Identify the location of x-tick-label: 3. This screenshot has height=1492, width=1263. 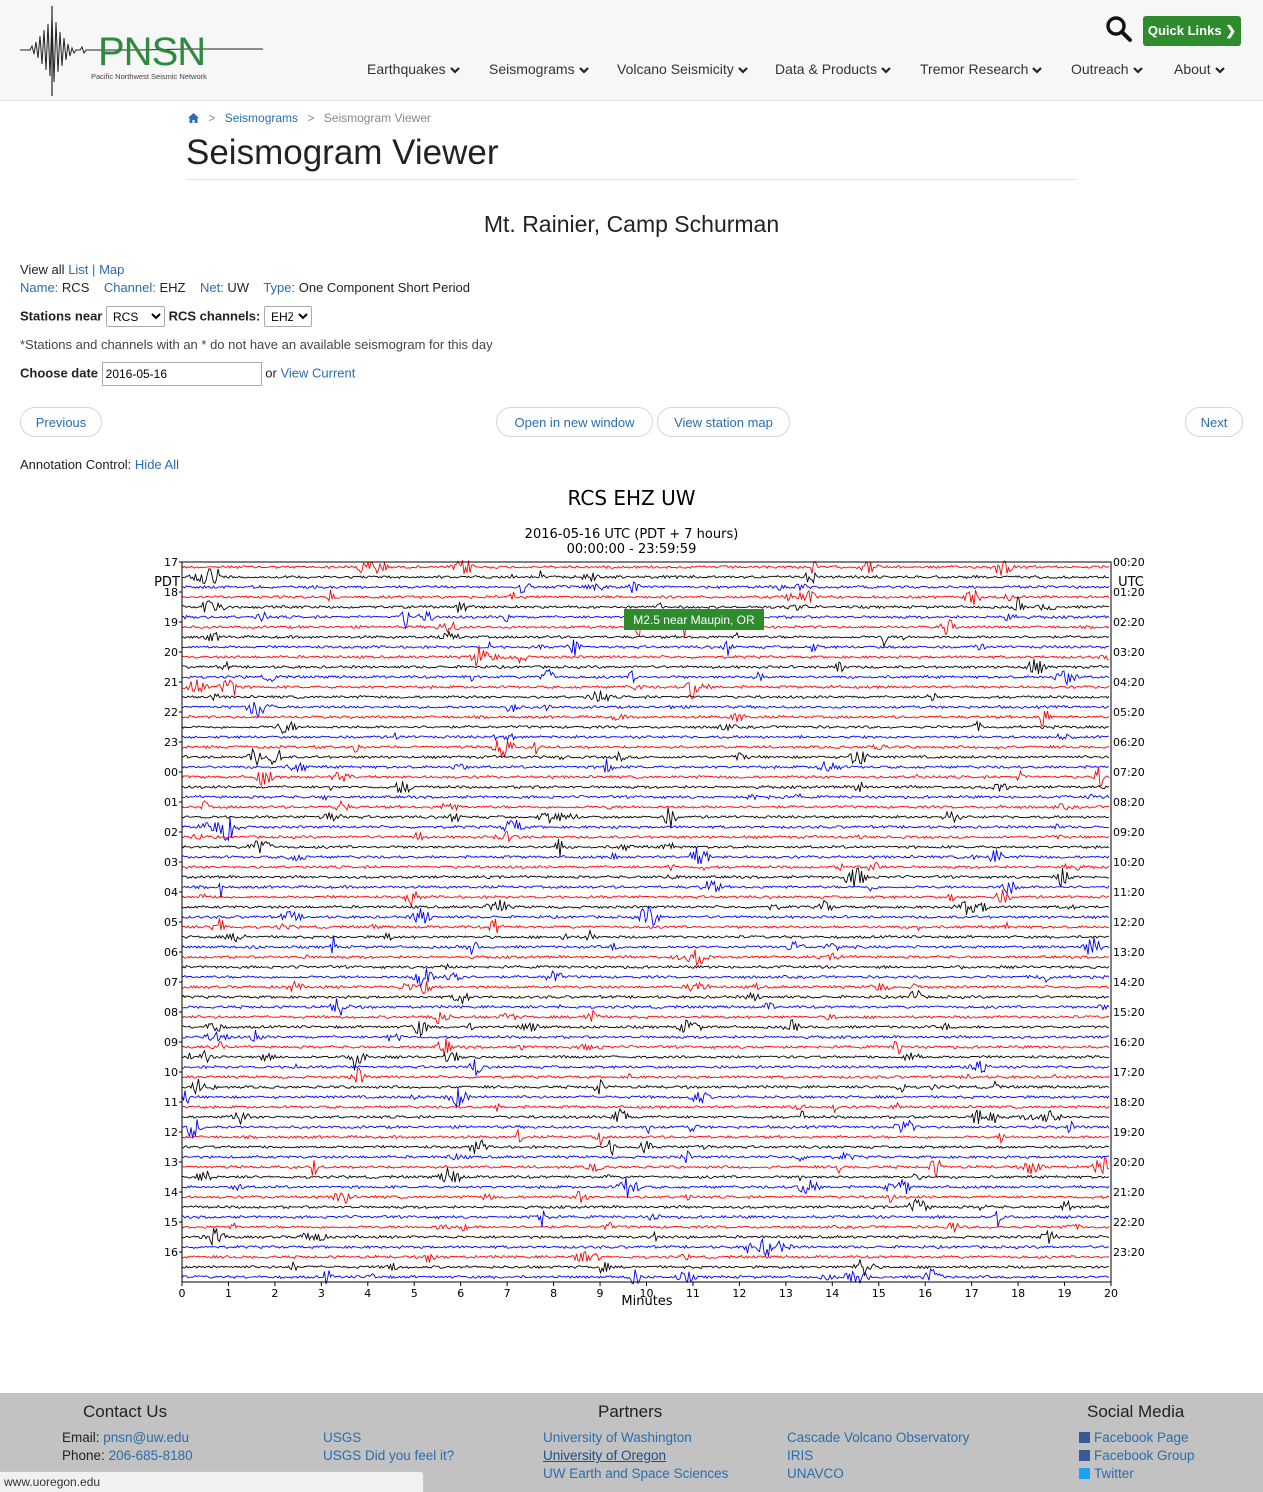
(321, 1293).